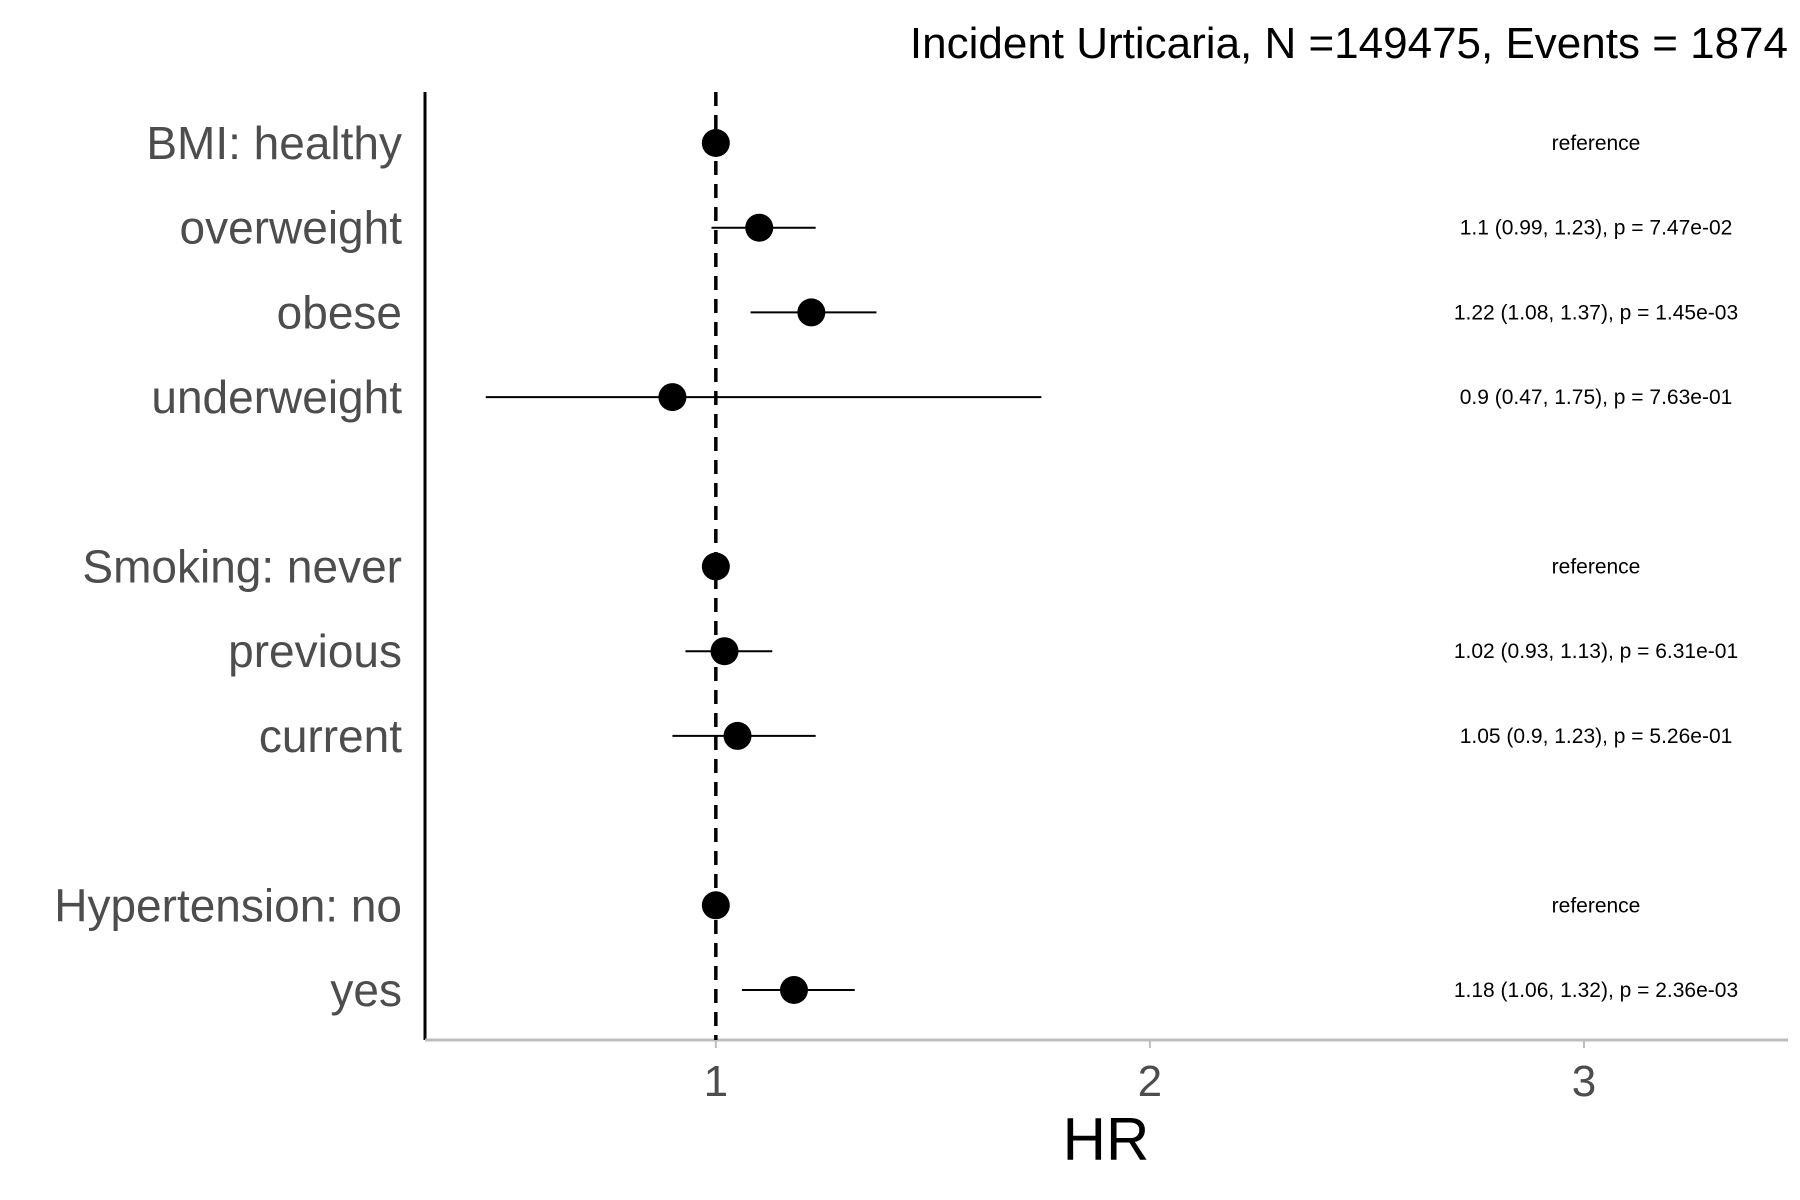  Describe the element at coordinates (1596, 228) in the screenshot. I see `row-annotation: 1.1 (0.99, 1.23), p = 7.47e-02` at that location.